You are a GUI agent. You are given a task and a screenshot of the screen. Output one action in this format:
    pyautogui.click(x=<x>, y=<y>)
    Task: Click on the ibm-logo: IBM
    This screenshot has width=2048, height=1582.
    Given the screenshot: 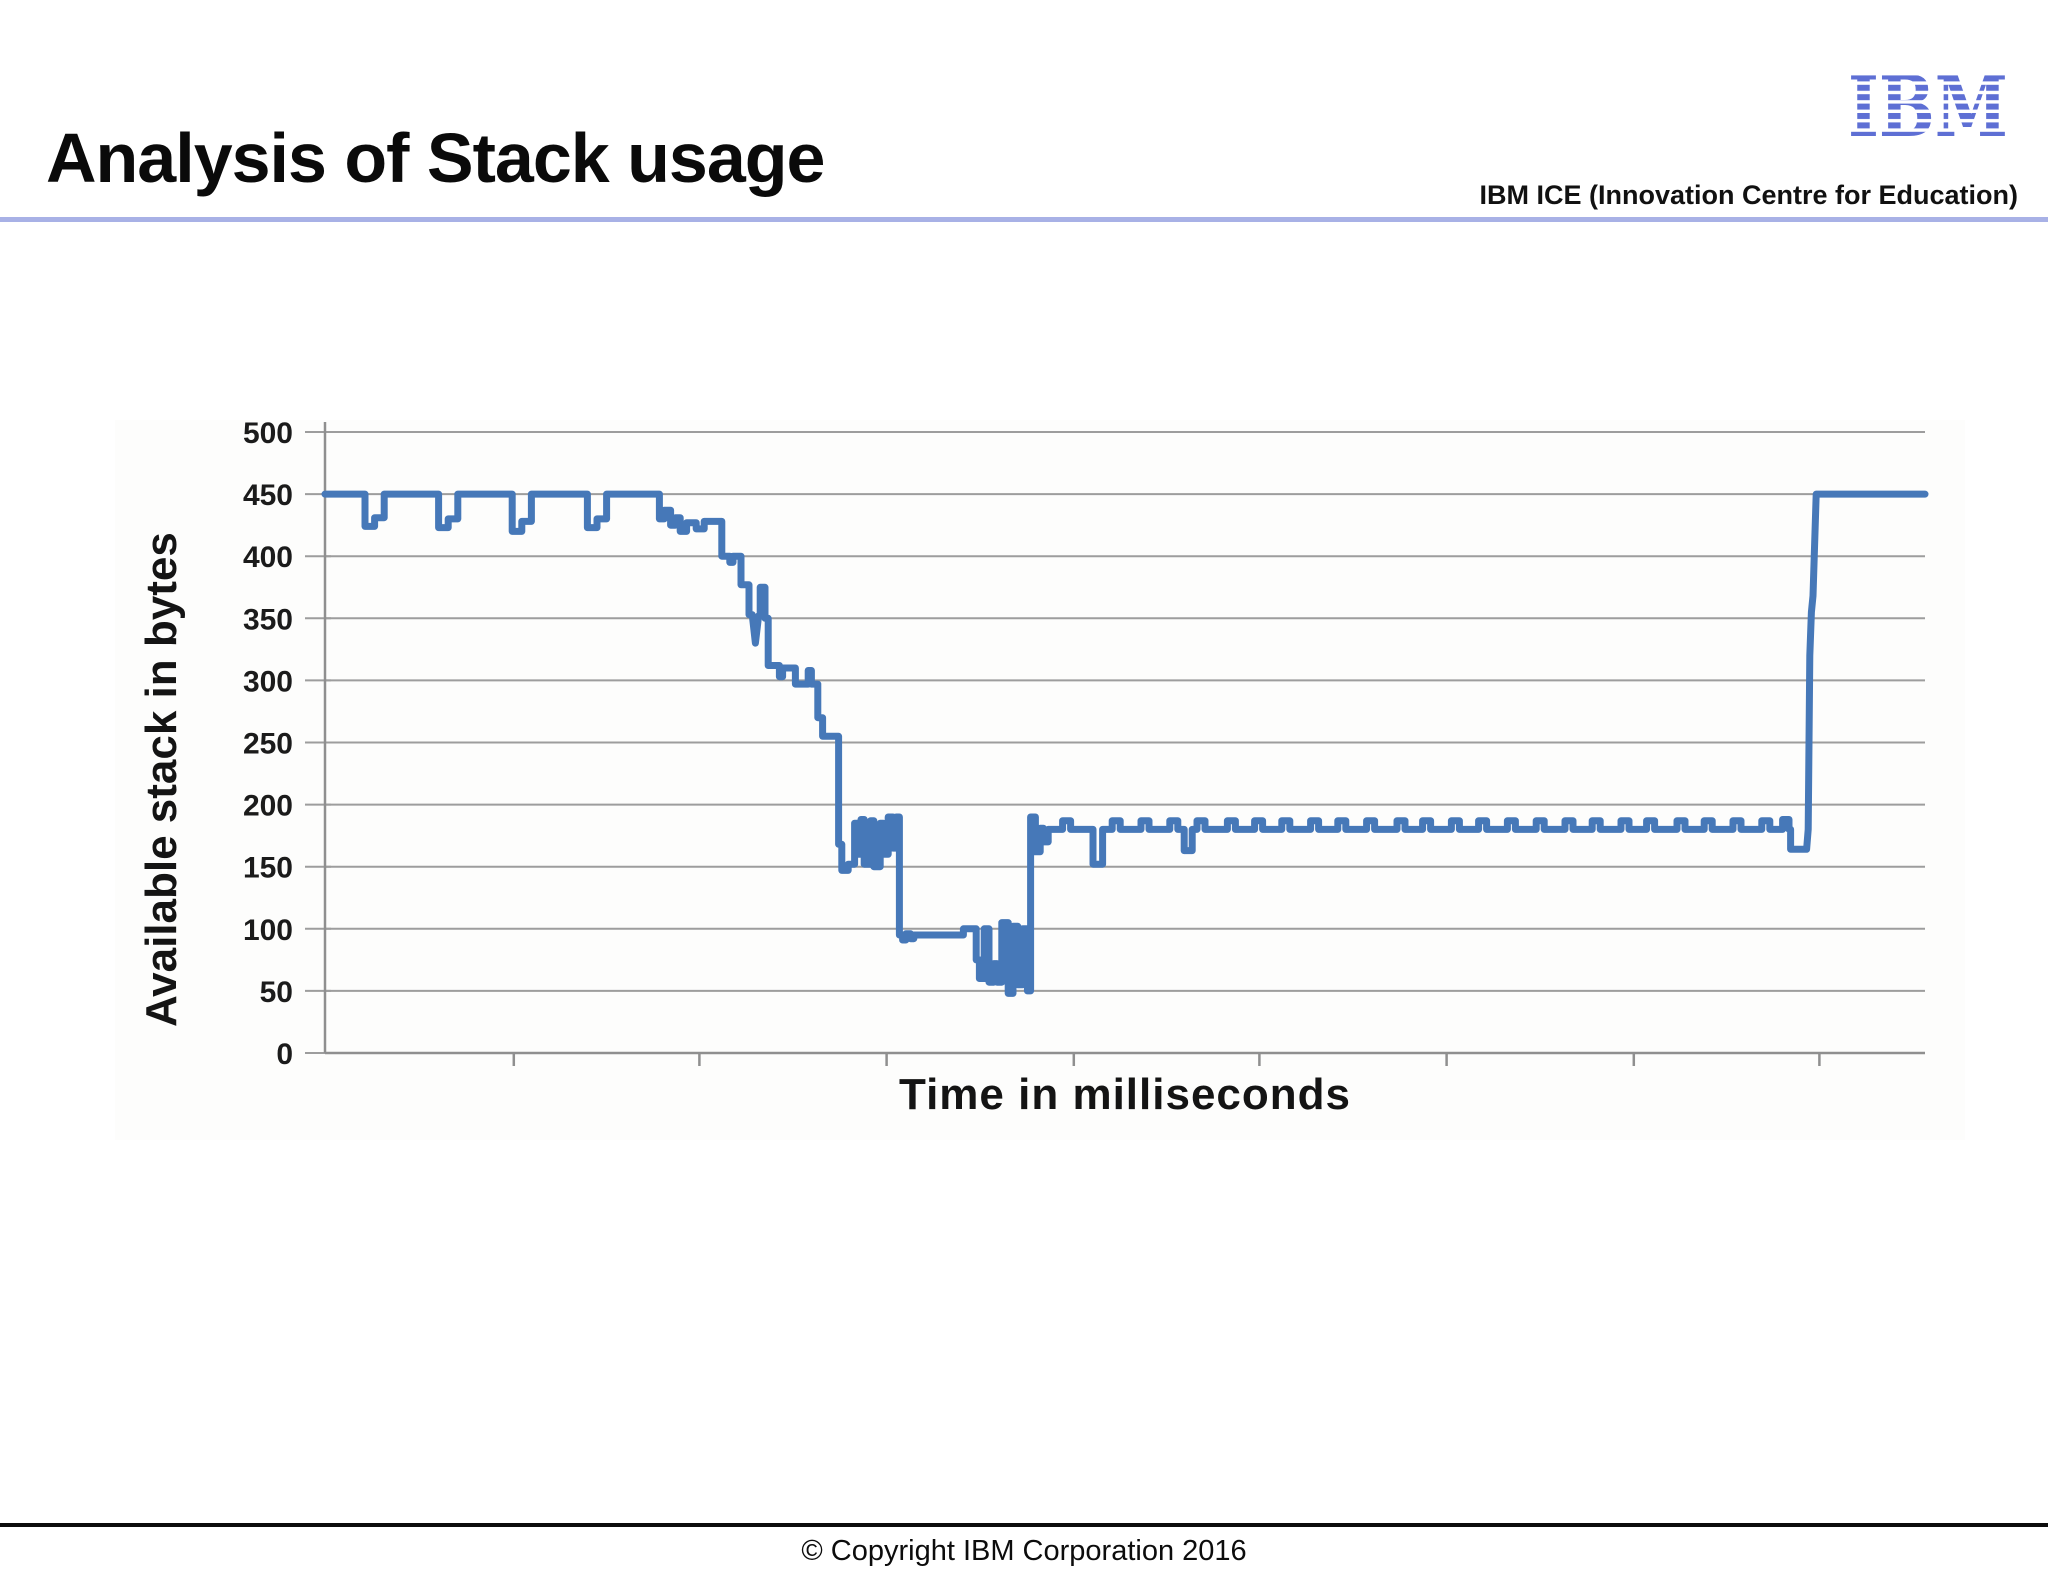 What is the action you would take?
    pyautogui.click(x=1928, y=104)
    